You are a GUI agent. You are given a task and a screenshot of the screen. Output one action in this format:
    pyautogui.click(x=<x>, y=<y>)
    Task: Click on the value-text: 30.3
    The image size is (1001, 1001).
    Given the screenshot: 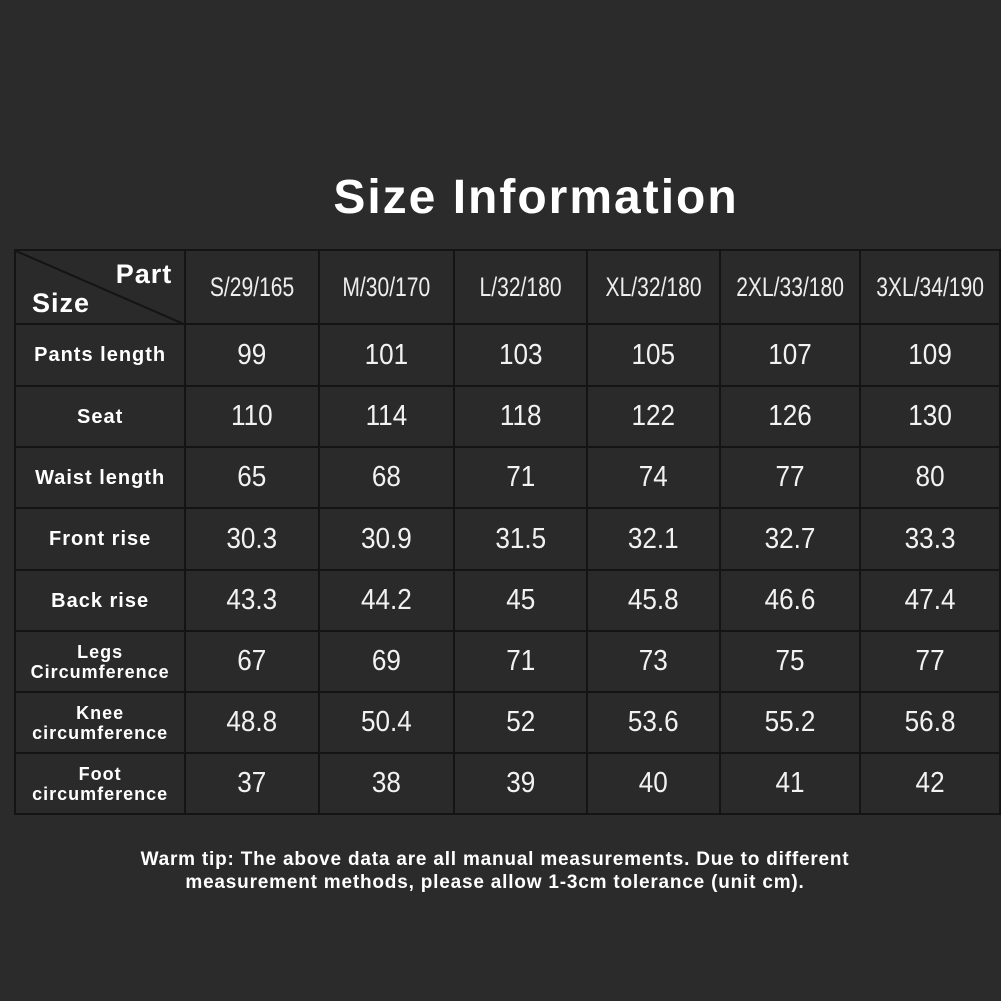 What is the action you would take?
    pyautogui.click(x=252, y=538)
    